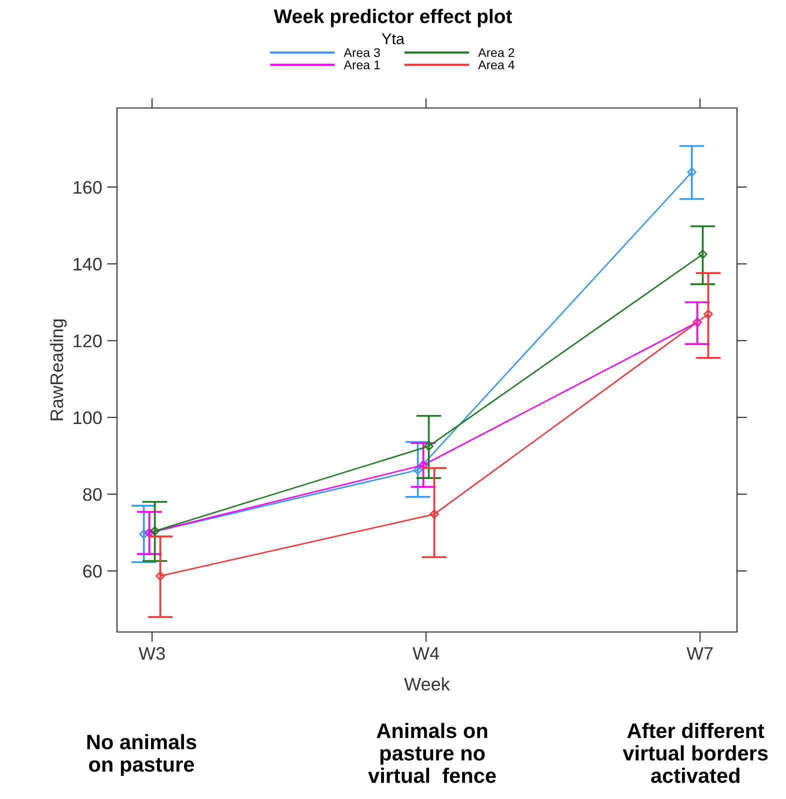 The height and width of the screenshot is (799, 786). Describe the element at coordinates (496, 53) in the screenshot. I see `legend-label: Area 2` at that location.